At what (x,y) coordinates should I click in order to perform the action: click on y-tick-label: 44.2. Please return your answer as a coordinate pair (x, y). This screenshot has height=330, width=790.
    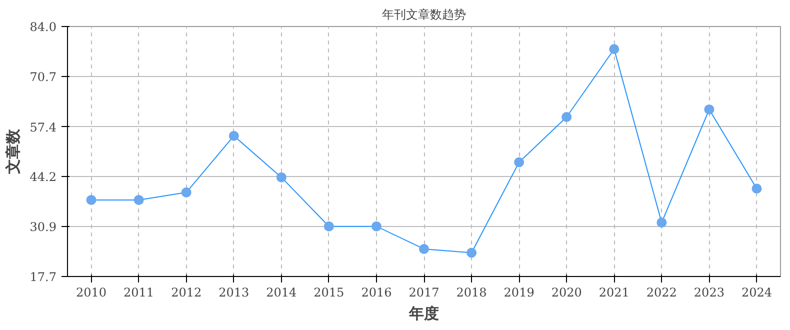
    Looking at the image, I should click on (43, 177).